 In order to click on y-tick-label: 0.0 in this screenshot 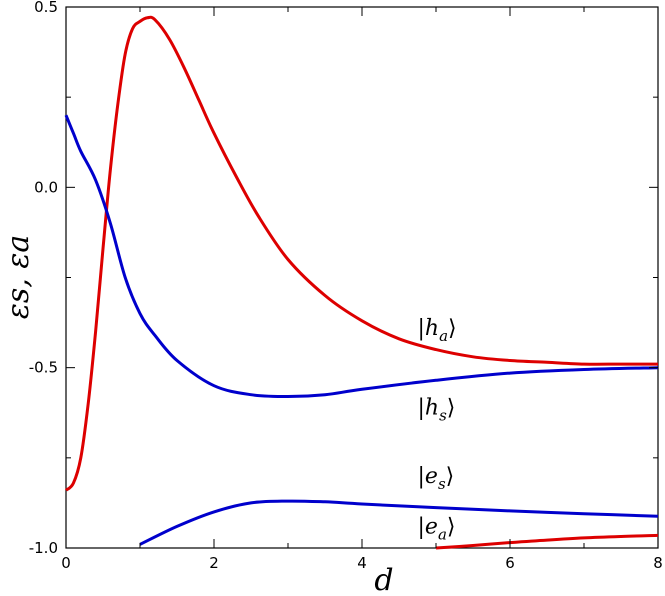, I will do `click(46, 187)`.